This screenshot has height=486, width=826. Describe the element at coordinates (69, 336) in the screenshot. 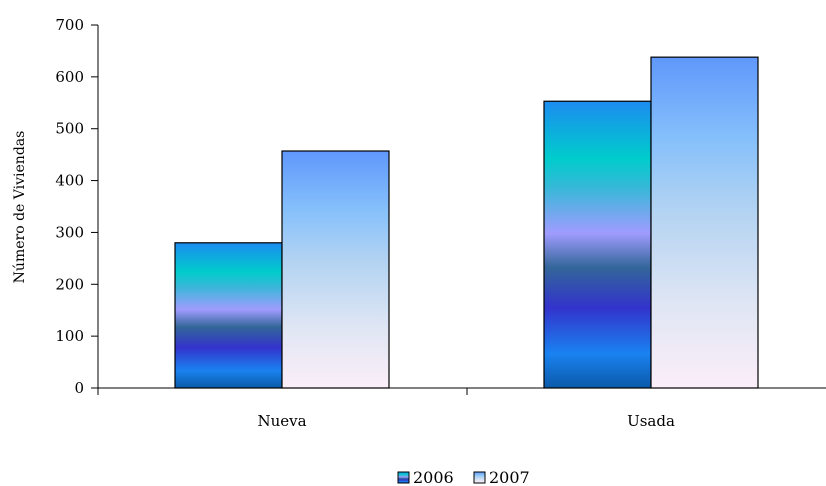

I see `y-tick-label: 100` at that location.